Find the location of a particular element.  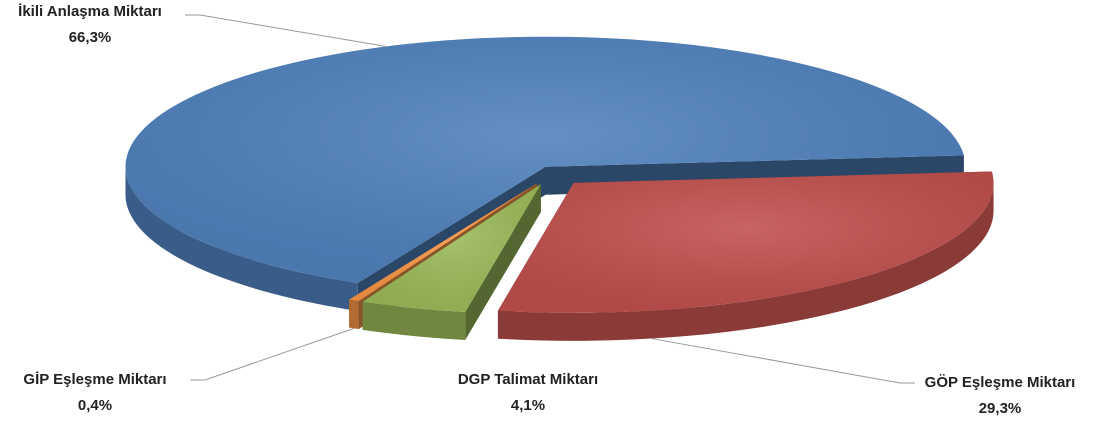

data-label-name: GÖP Eşleşme Miktarı is located at coordinates (1000, 382).